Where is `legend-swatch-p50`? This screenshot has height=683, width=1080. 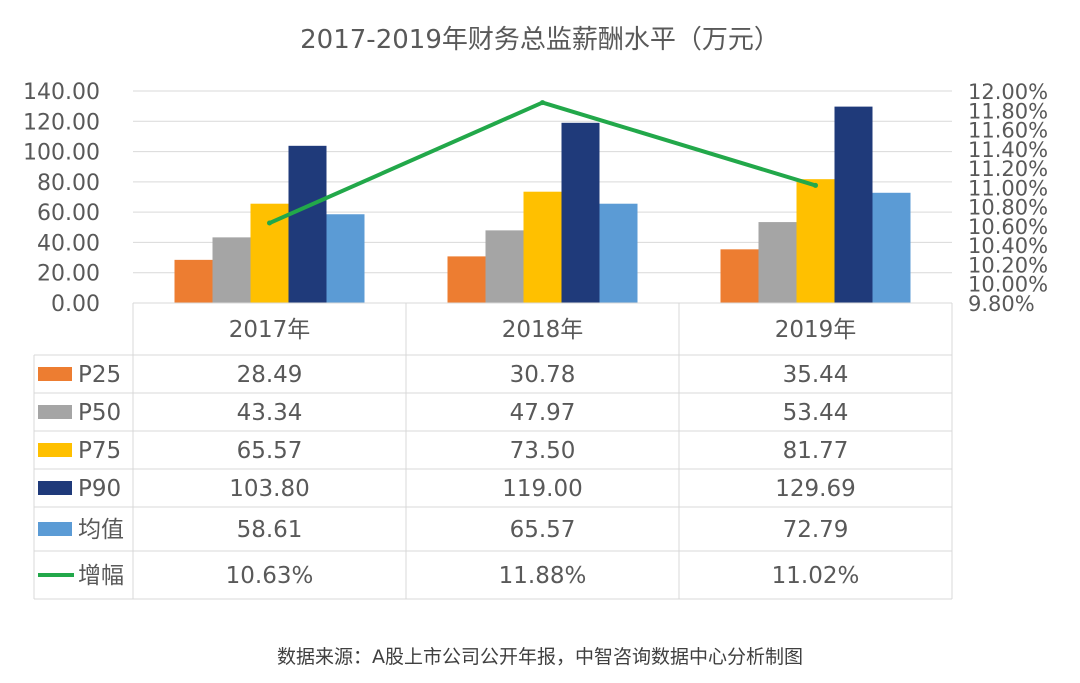
legend-swatch-p50 is located at coordinates (55, 412).